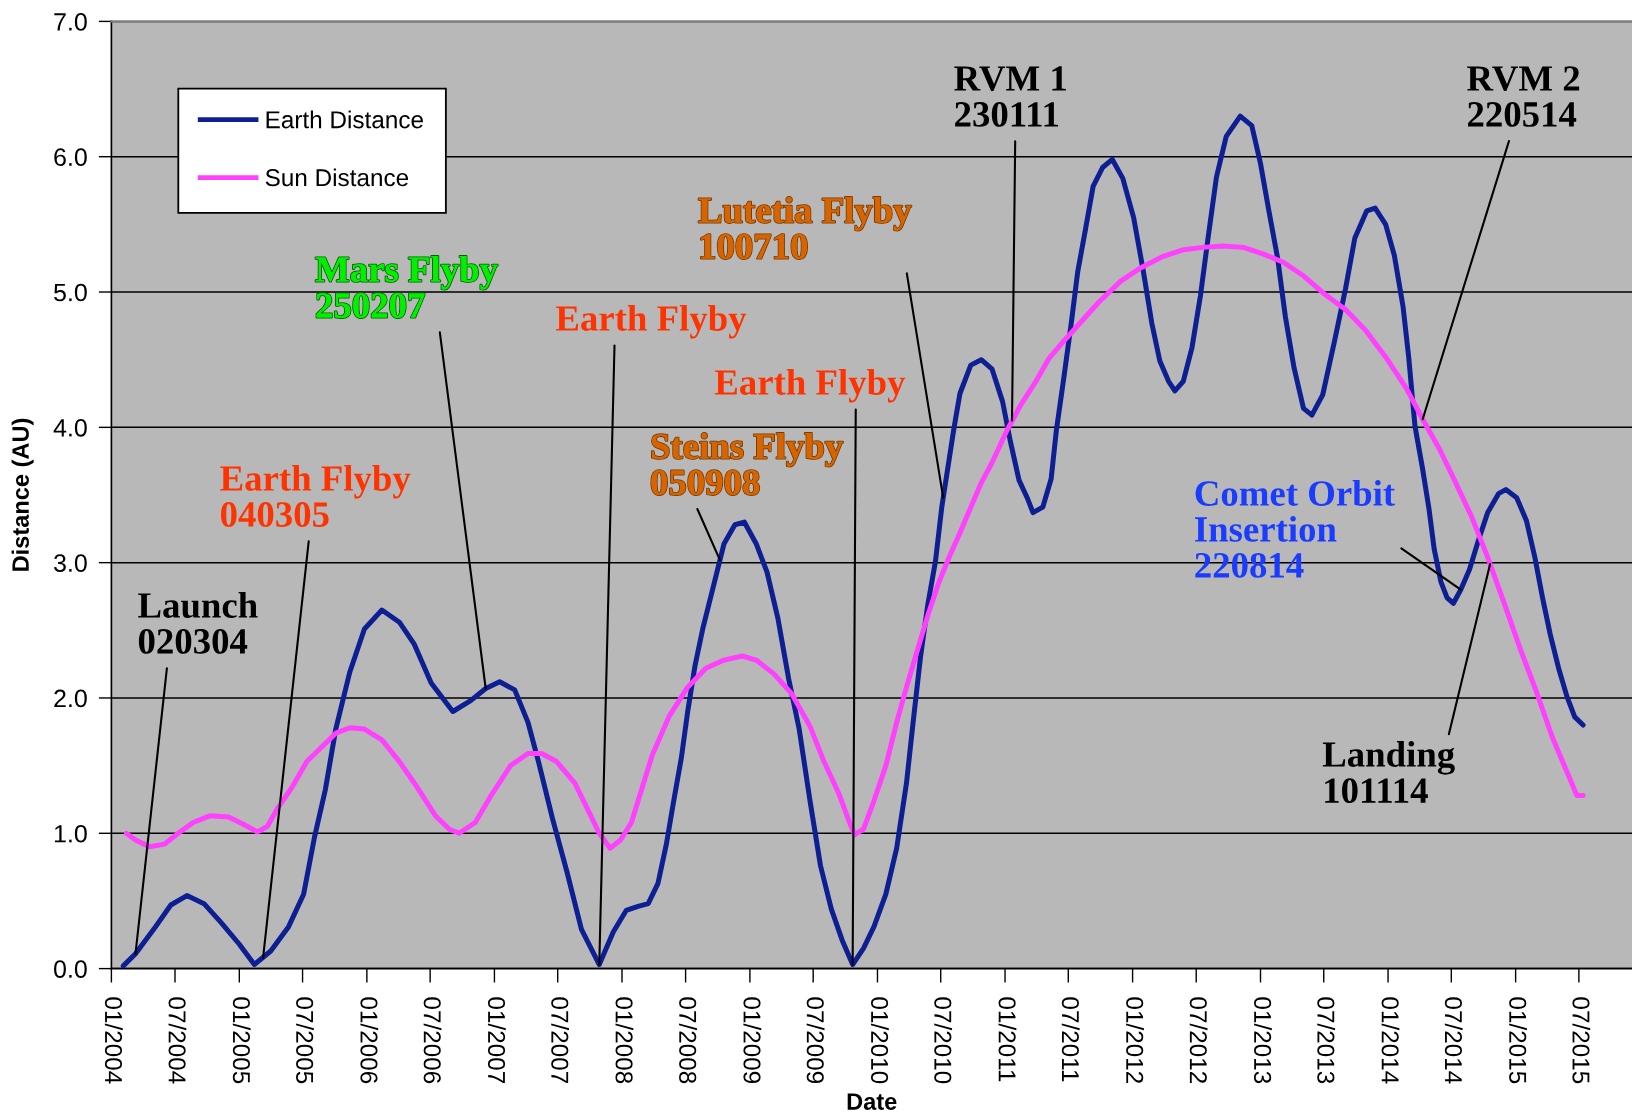 This screenshot has height=1119, width=1632. I want to click on x-tick-label: 01/2007, so click(496, 1040).